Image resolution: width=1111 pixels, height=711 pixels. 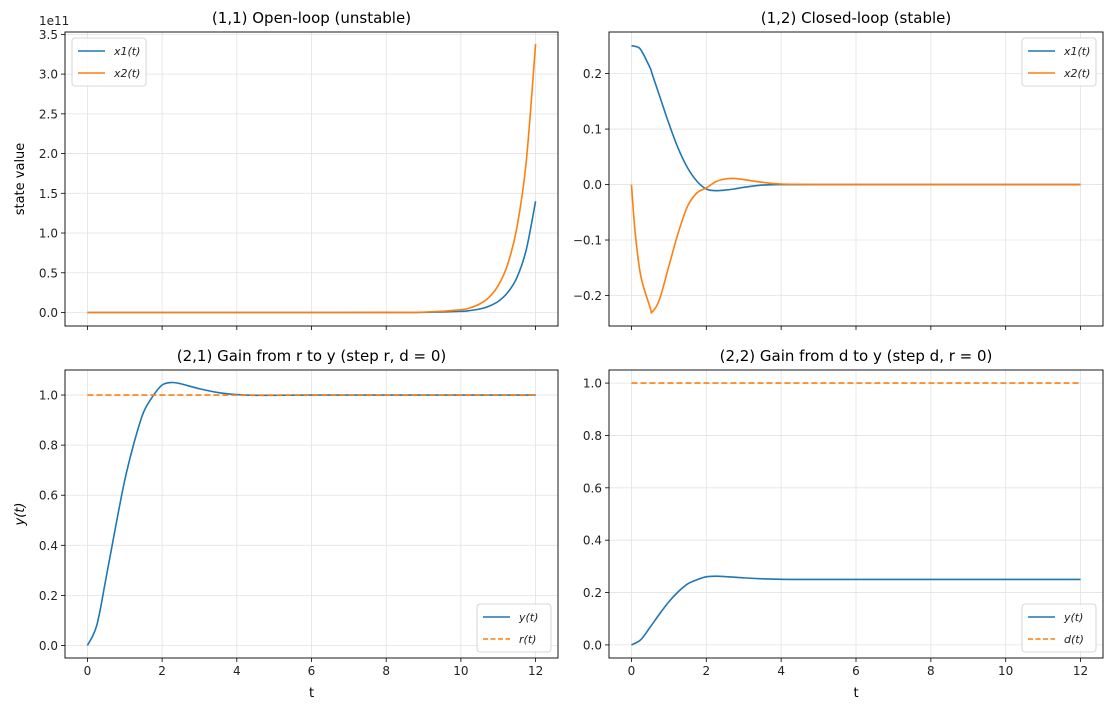 I want to click on y-tick-label: 0.1, so click(x=592, y=130).